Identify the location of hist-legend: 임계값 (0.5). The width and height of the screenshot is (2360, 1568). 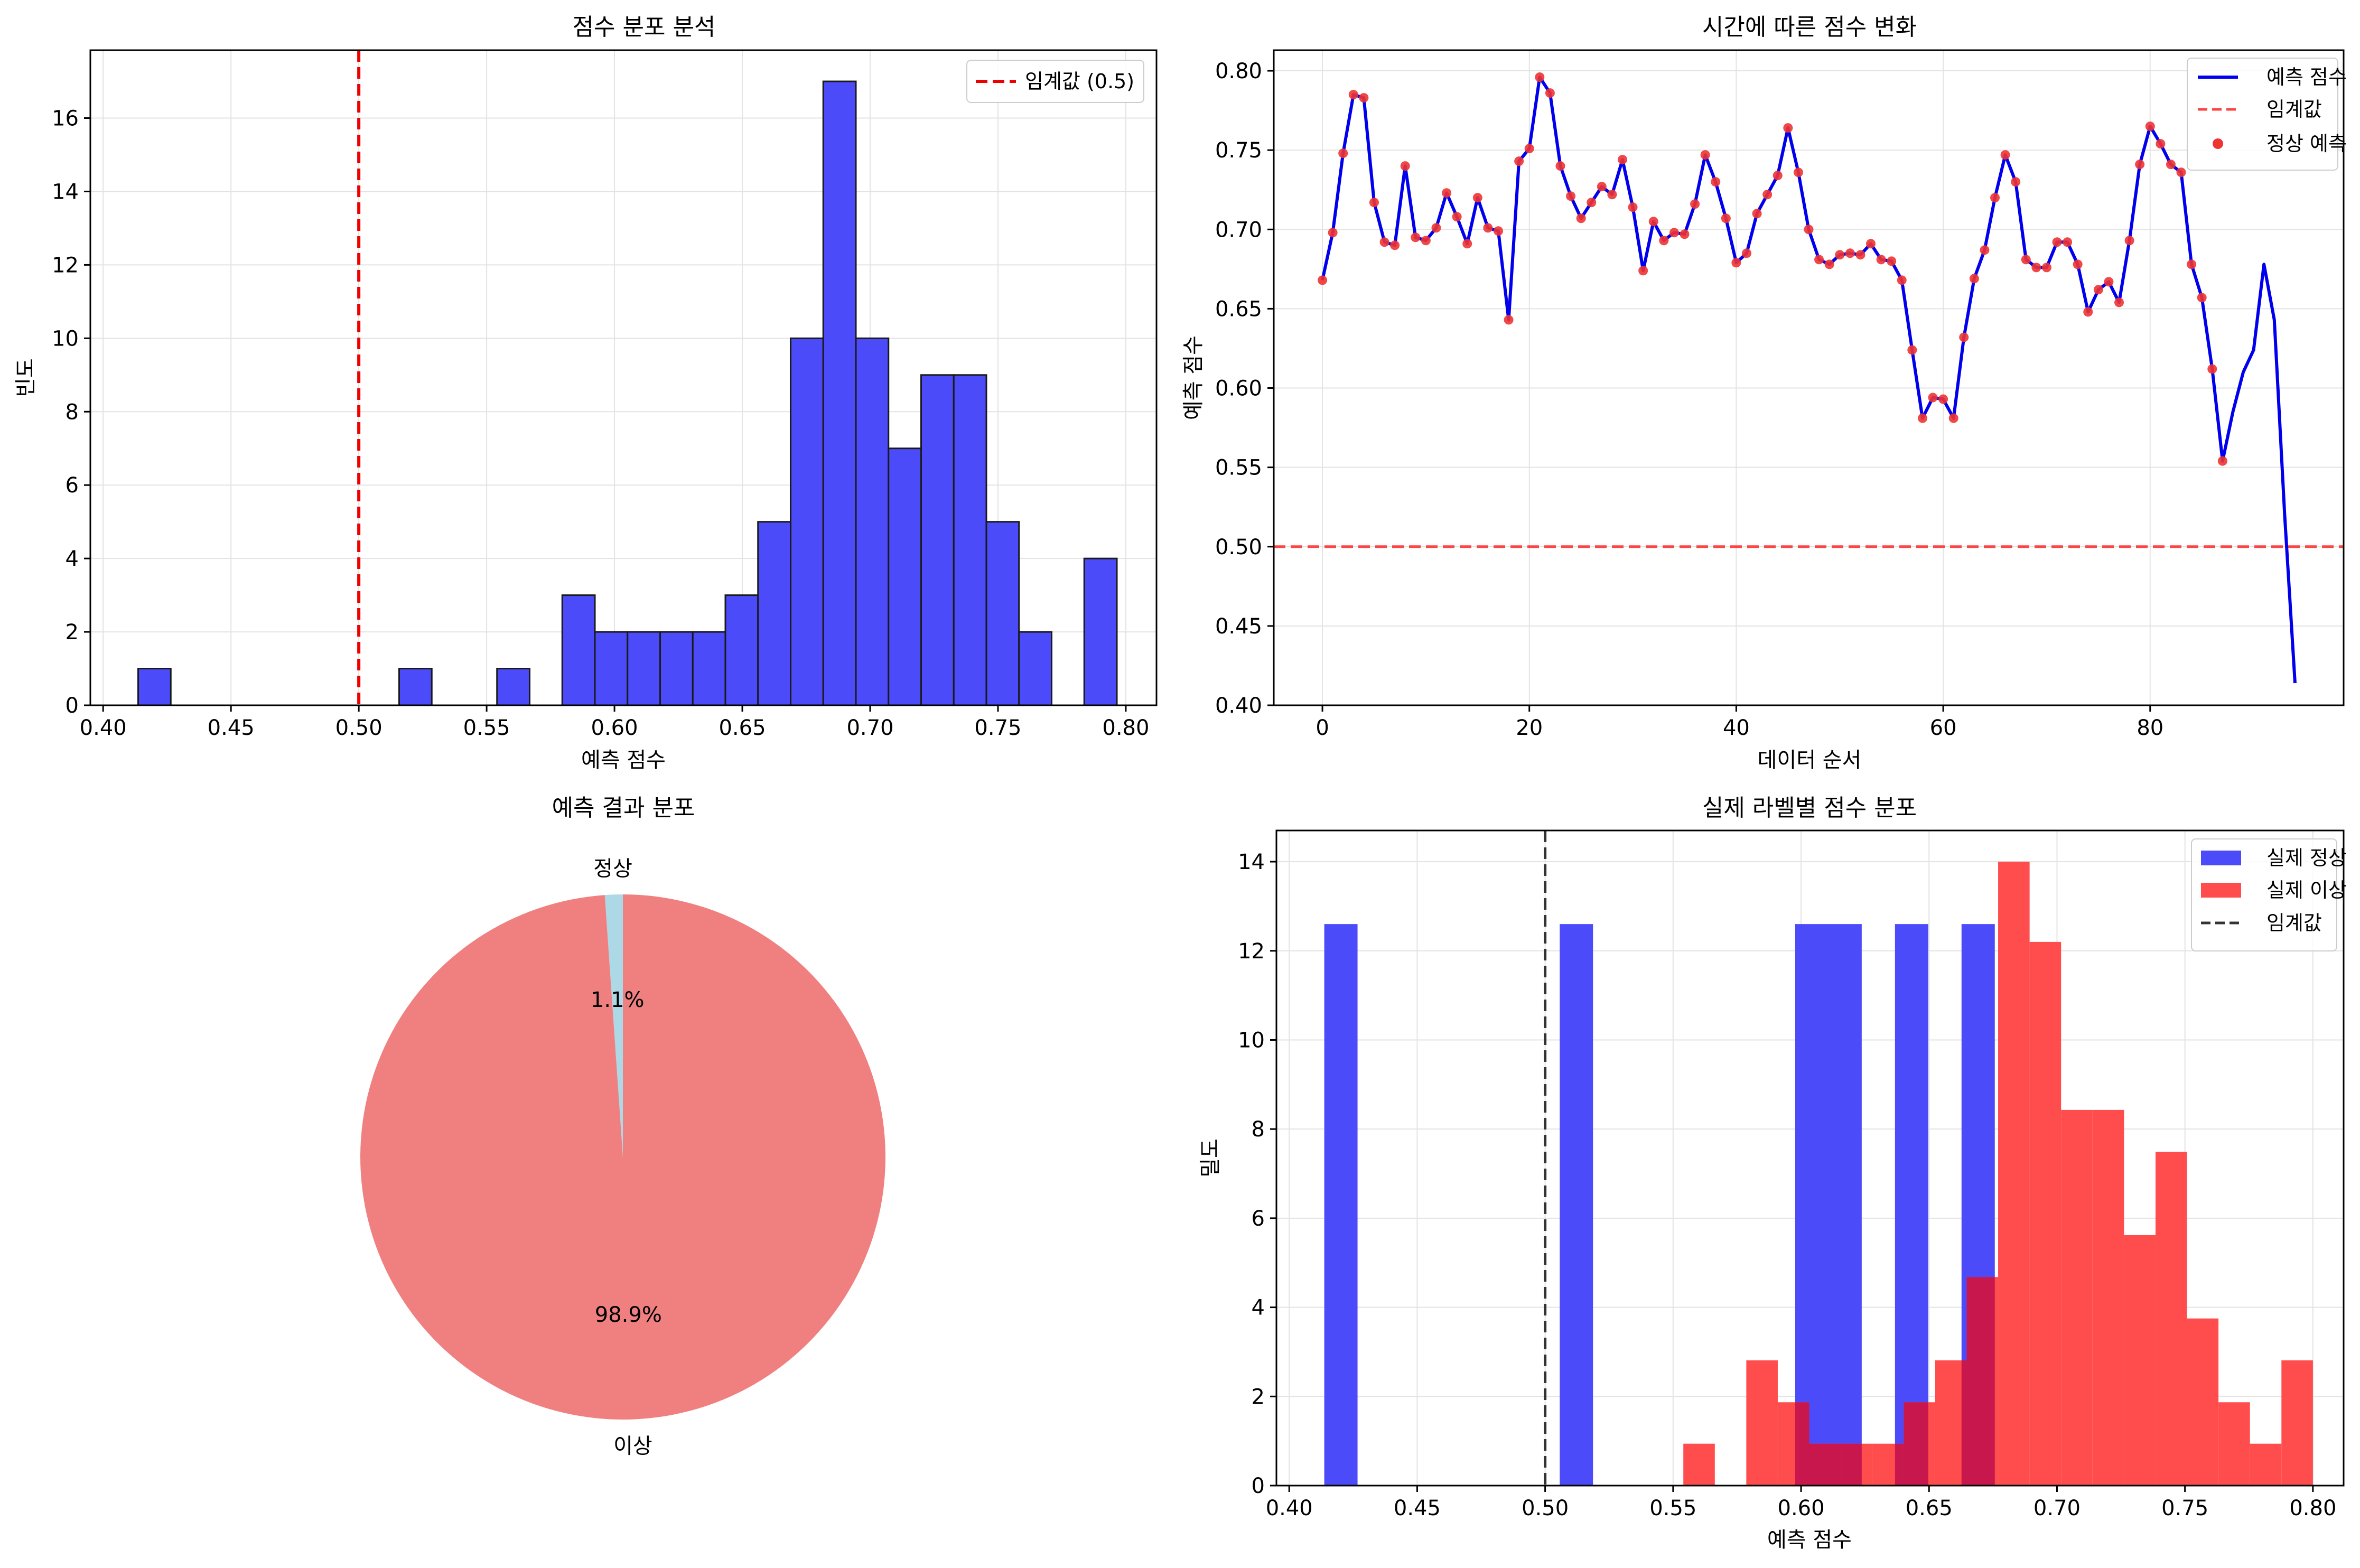
(1055, 81).